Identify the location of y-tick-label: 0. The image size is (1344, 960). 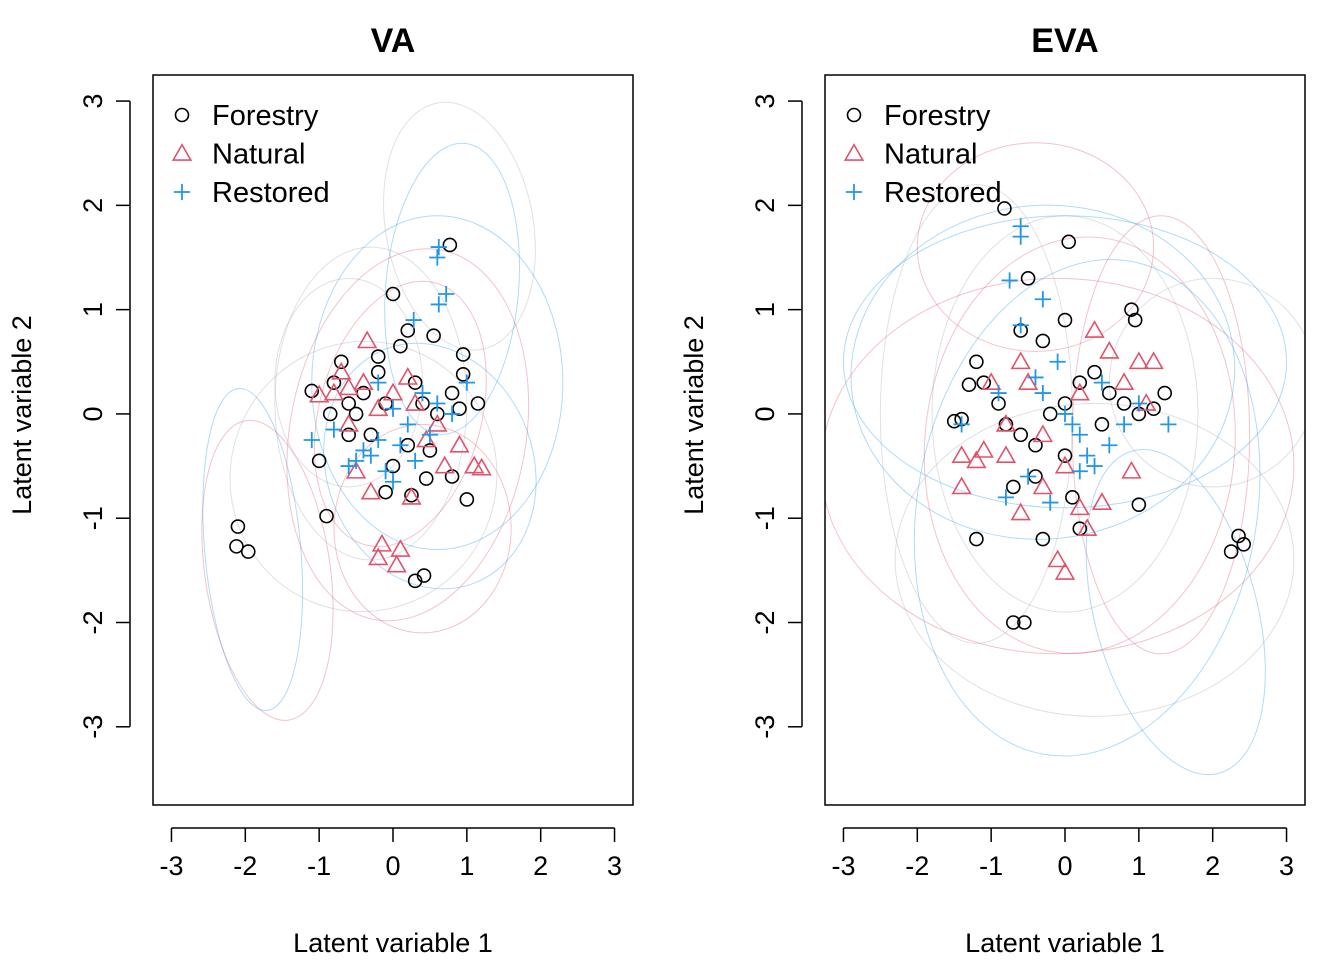
(93, 413).